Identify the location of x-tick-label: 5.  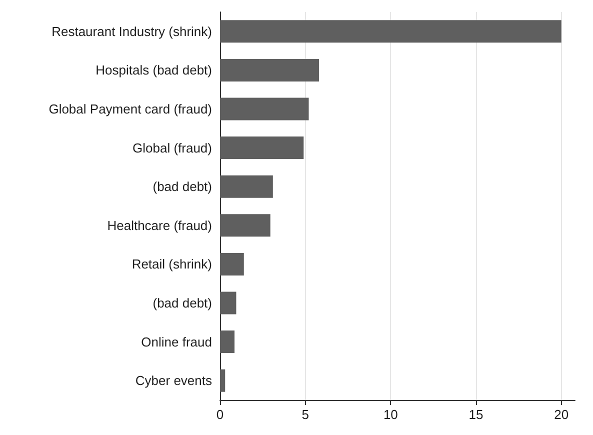
(305, 414).